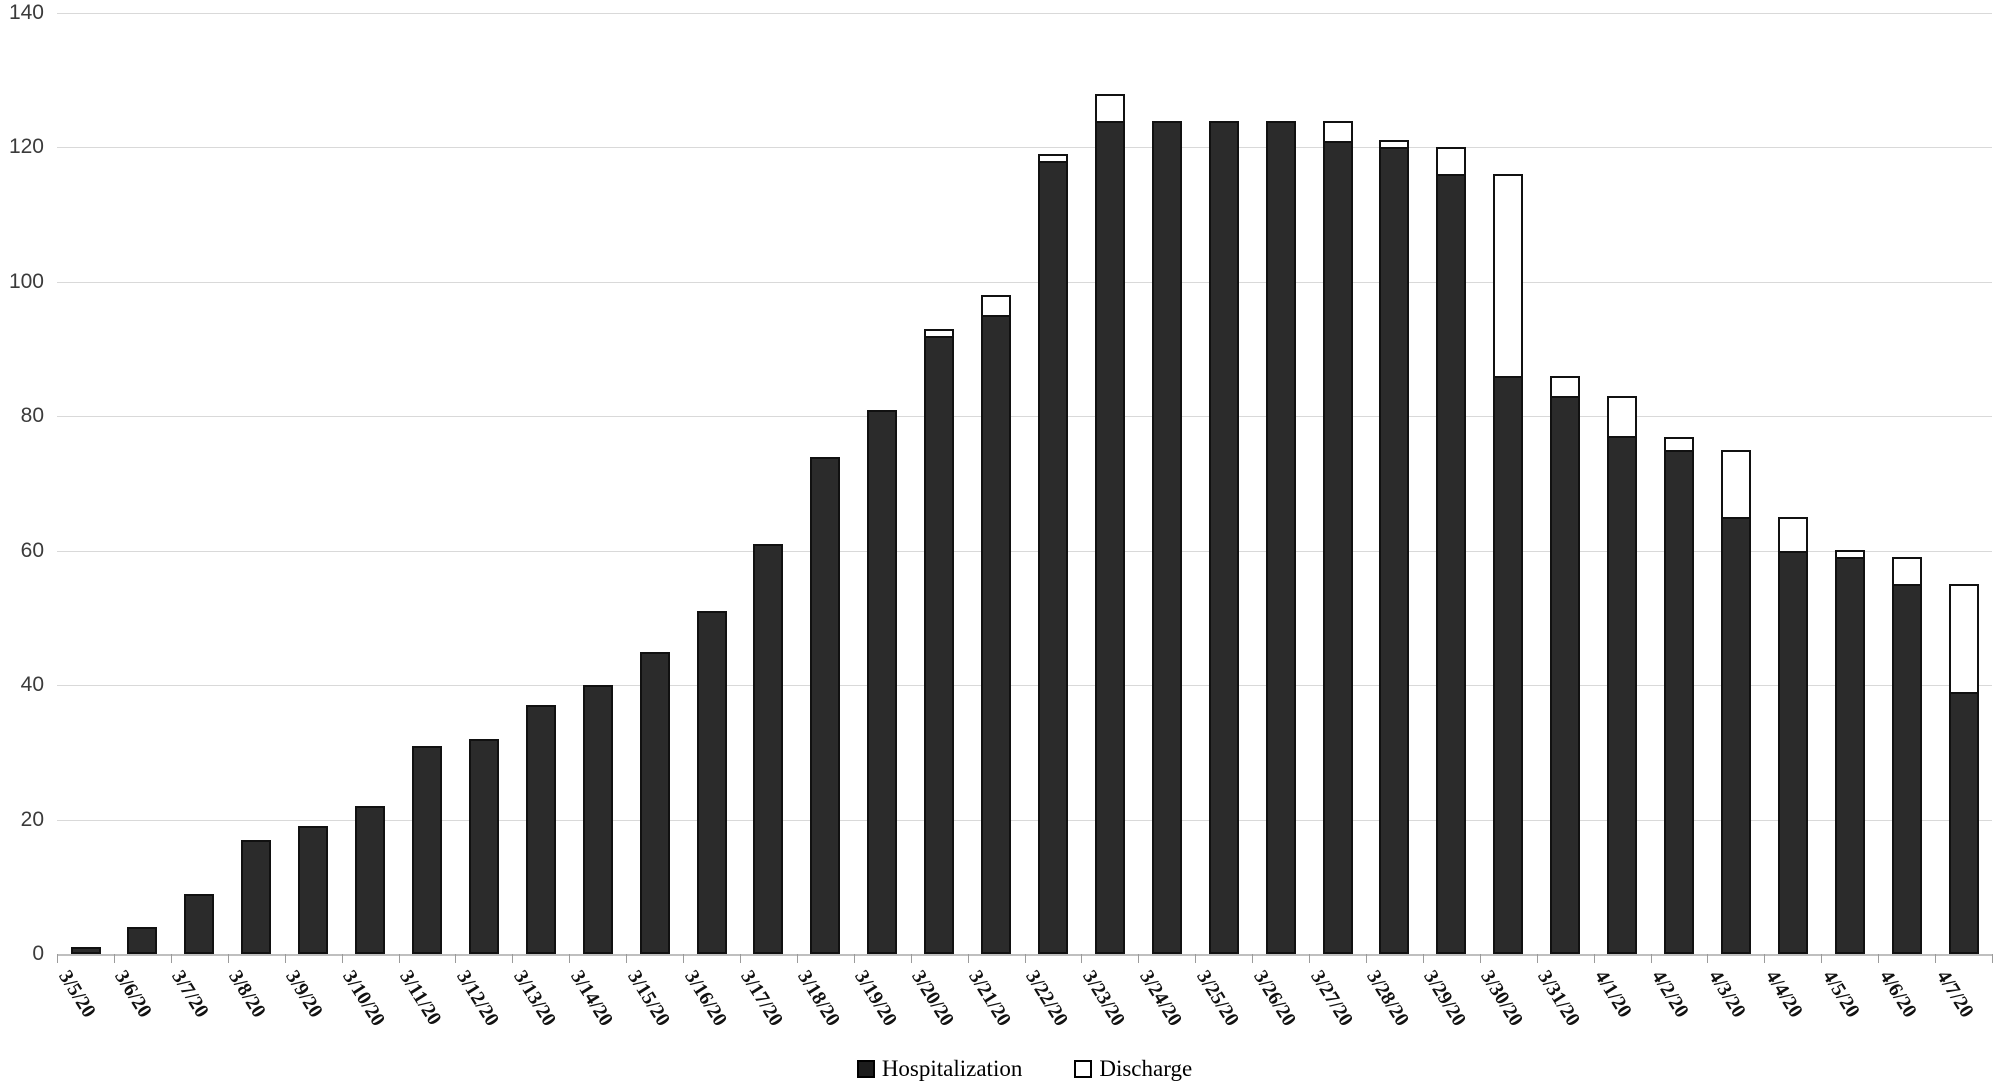  I want to click on x-axis-tick-label: 3/17/20, so click(762, 998).